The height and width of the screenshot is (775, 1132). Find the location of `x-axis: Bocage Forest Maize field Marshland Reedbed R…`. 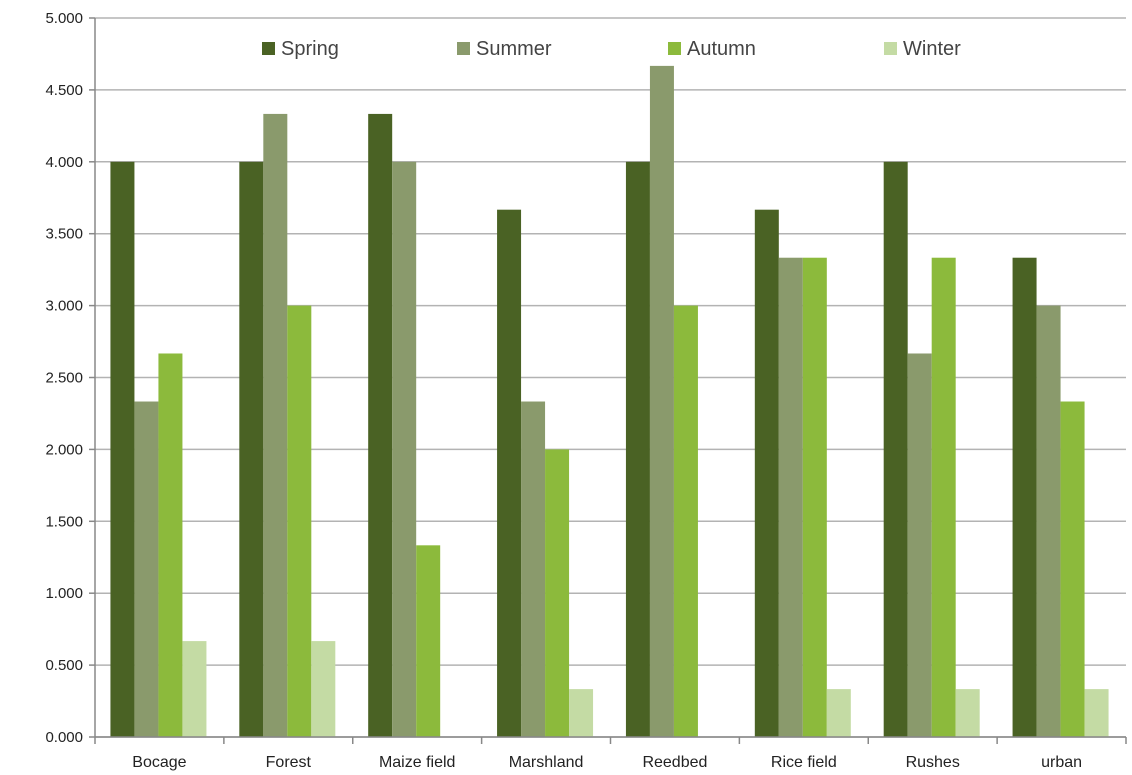

x-axis: Bocage Forest Maize field Marshland Reedbed R… is located at coordinates (610, 753).